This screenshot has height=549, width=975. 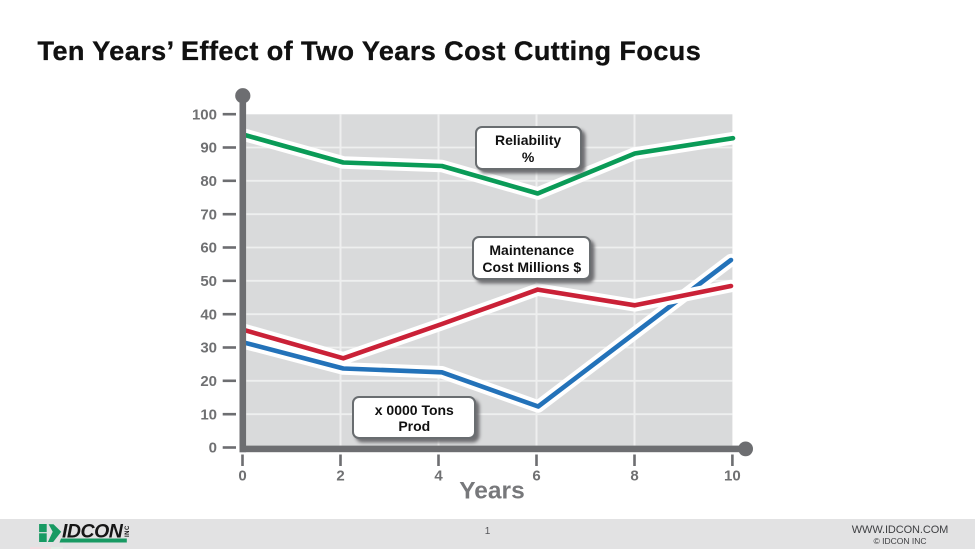 I want to click on svg-text: 90, so click(x=208, y=148).